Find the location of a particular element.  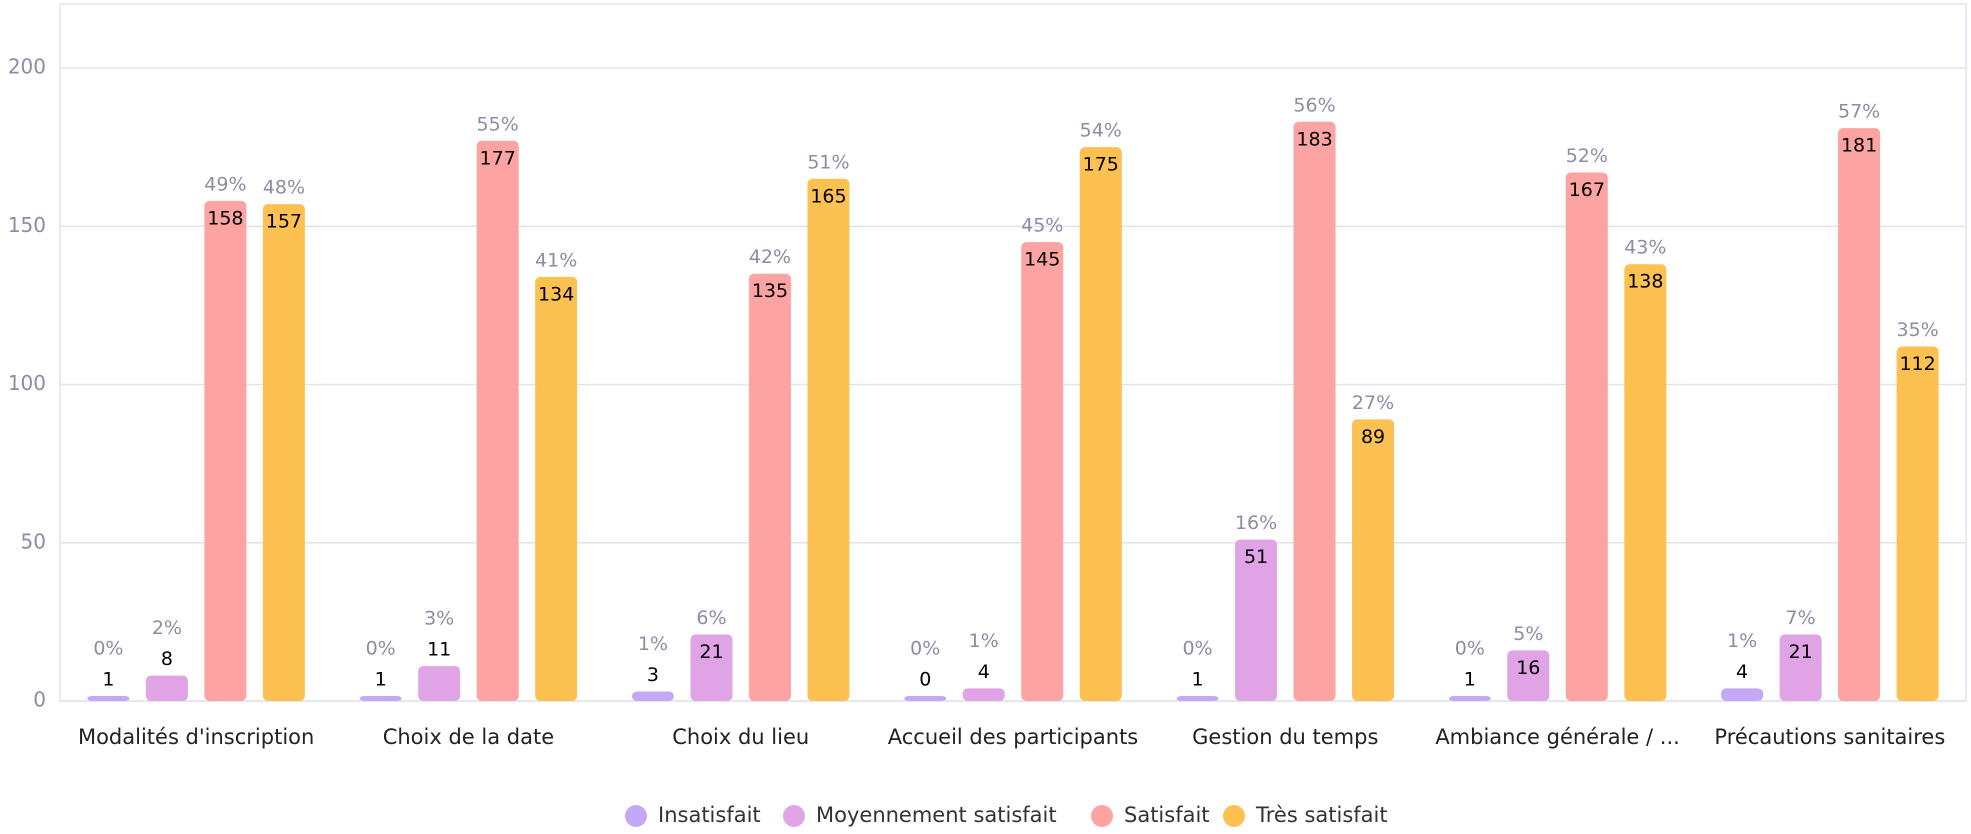

y-tick-label: 0 is located at coordinates (39, 700).